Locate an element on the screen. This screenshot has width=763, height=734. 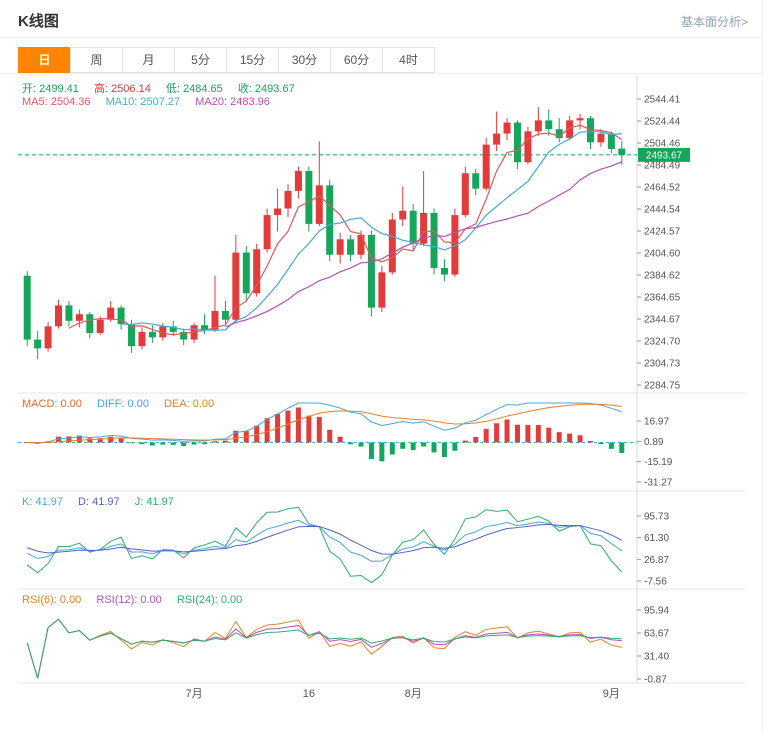
k-value: K: 41.97 is located at coordinates (42, 502).